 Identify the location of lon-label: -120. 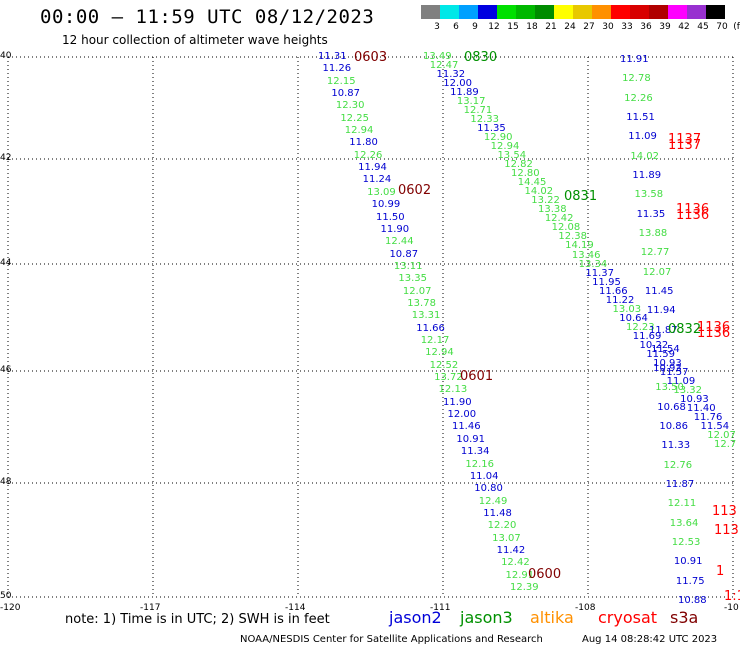
(10, 608).